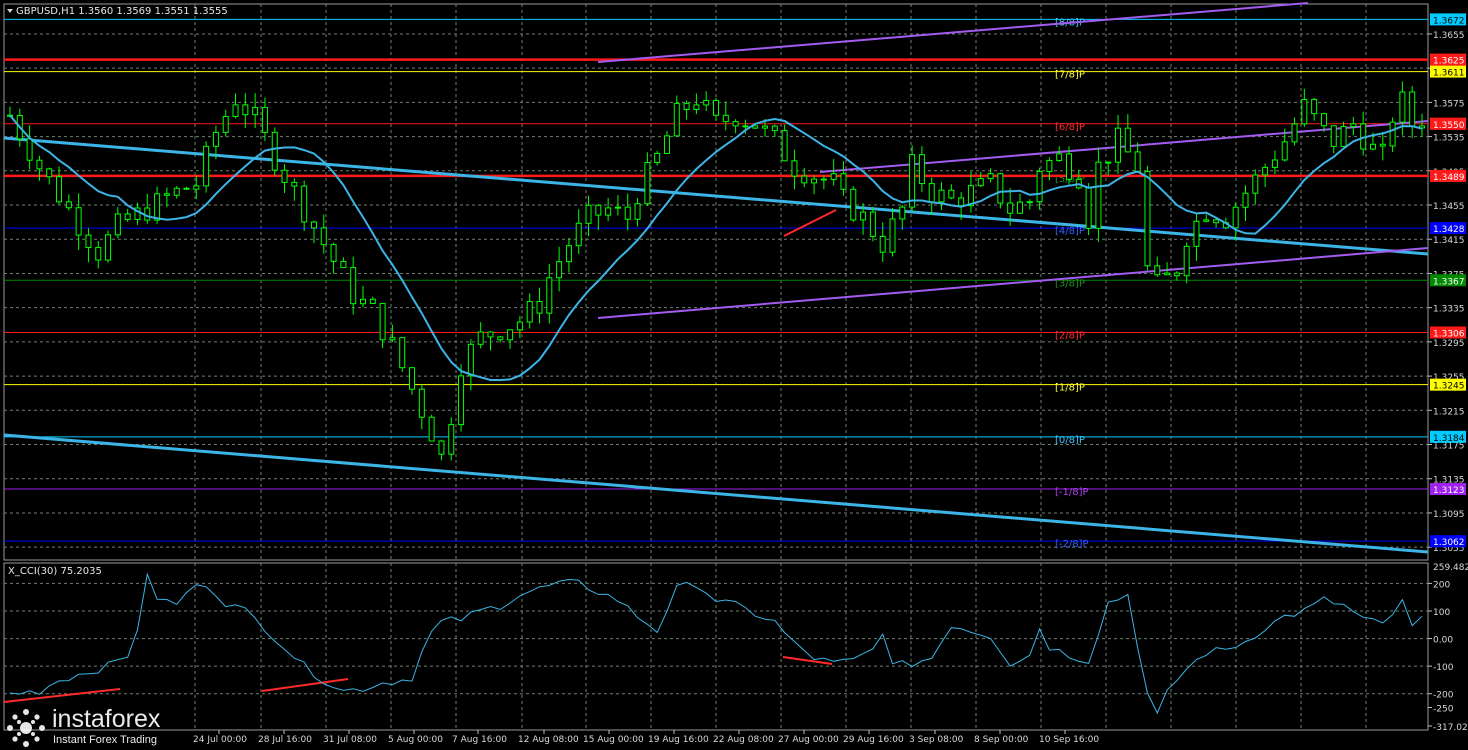  I want to click on price-tick-label: 1.3095, so click(1449, 515).